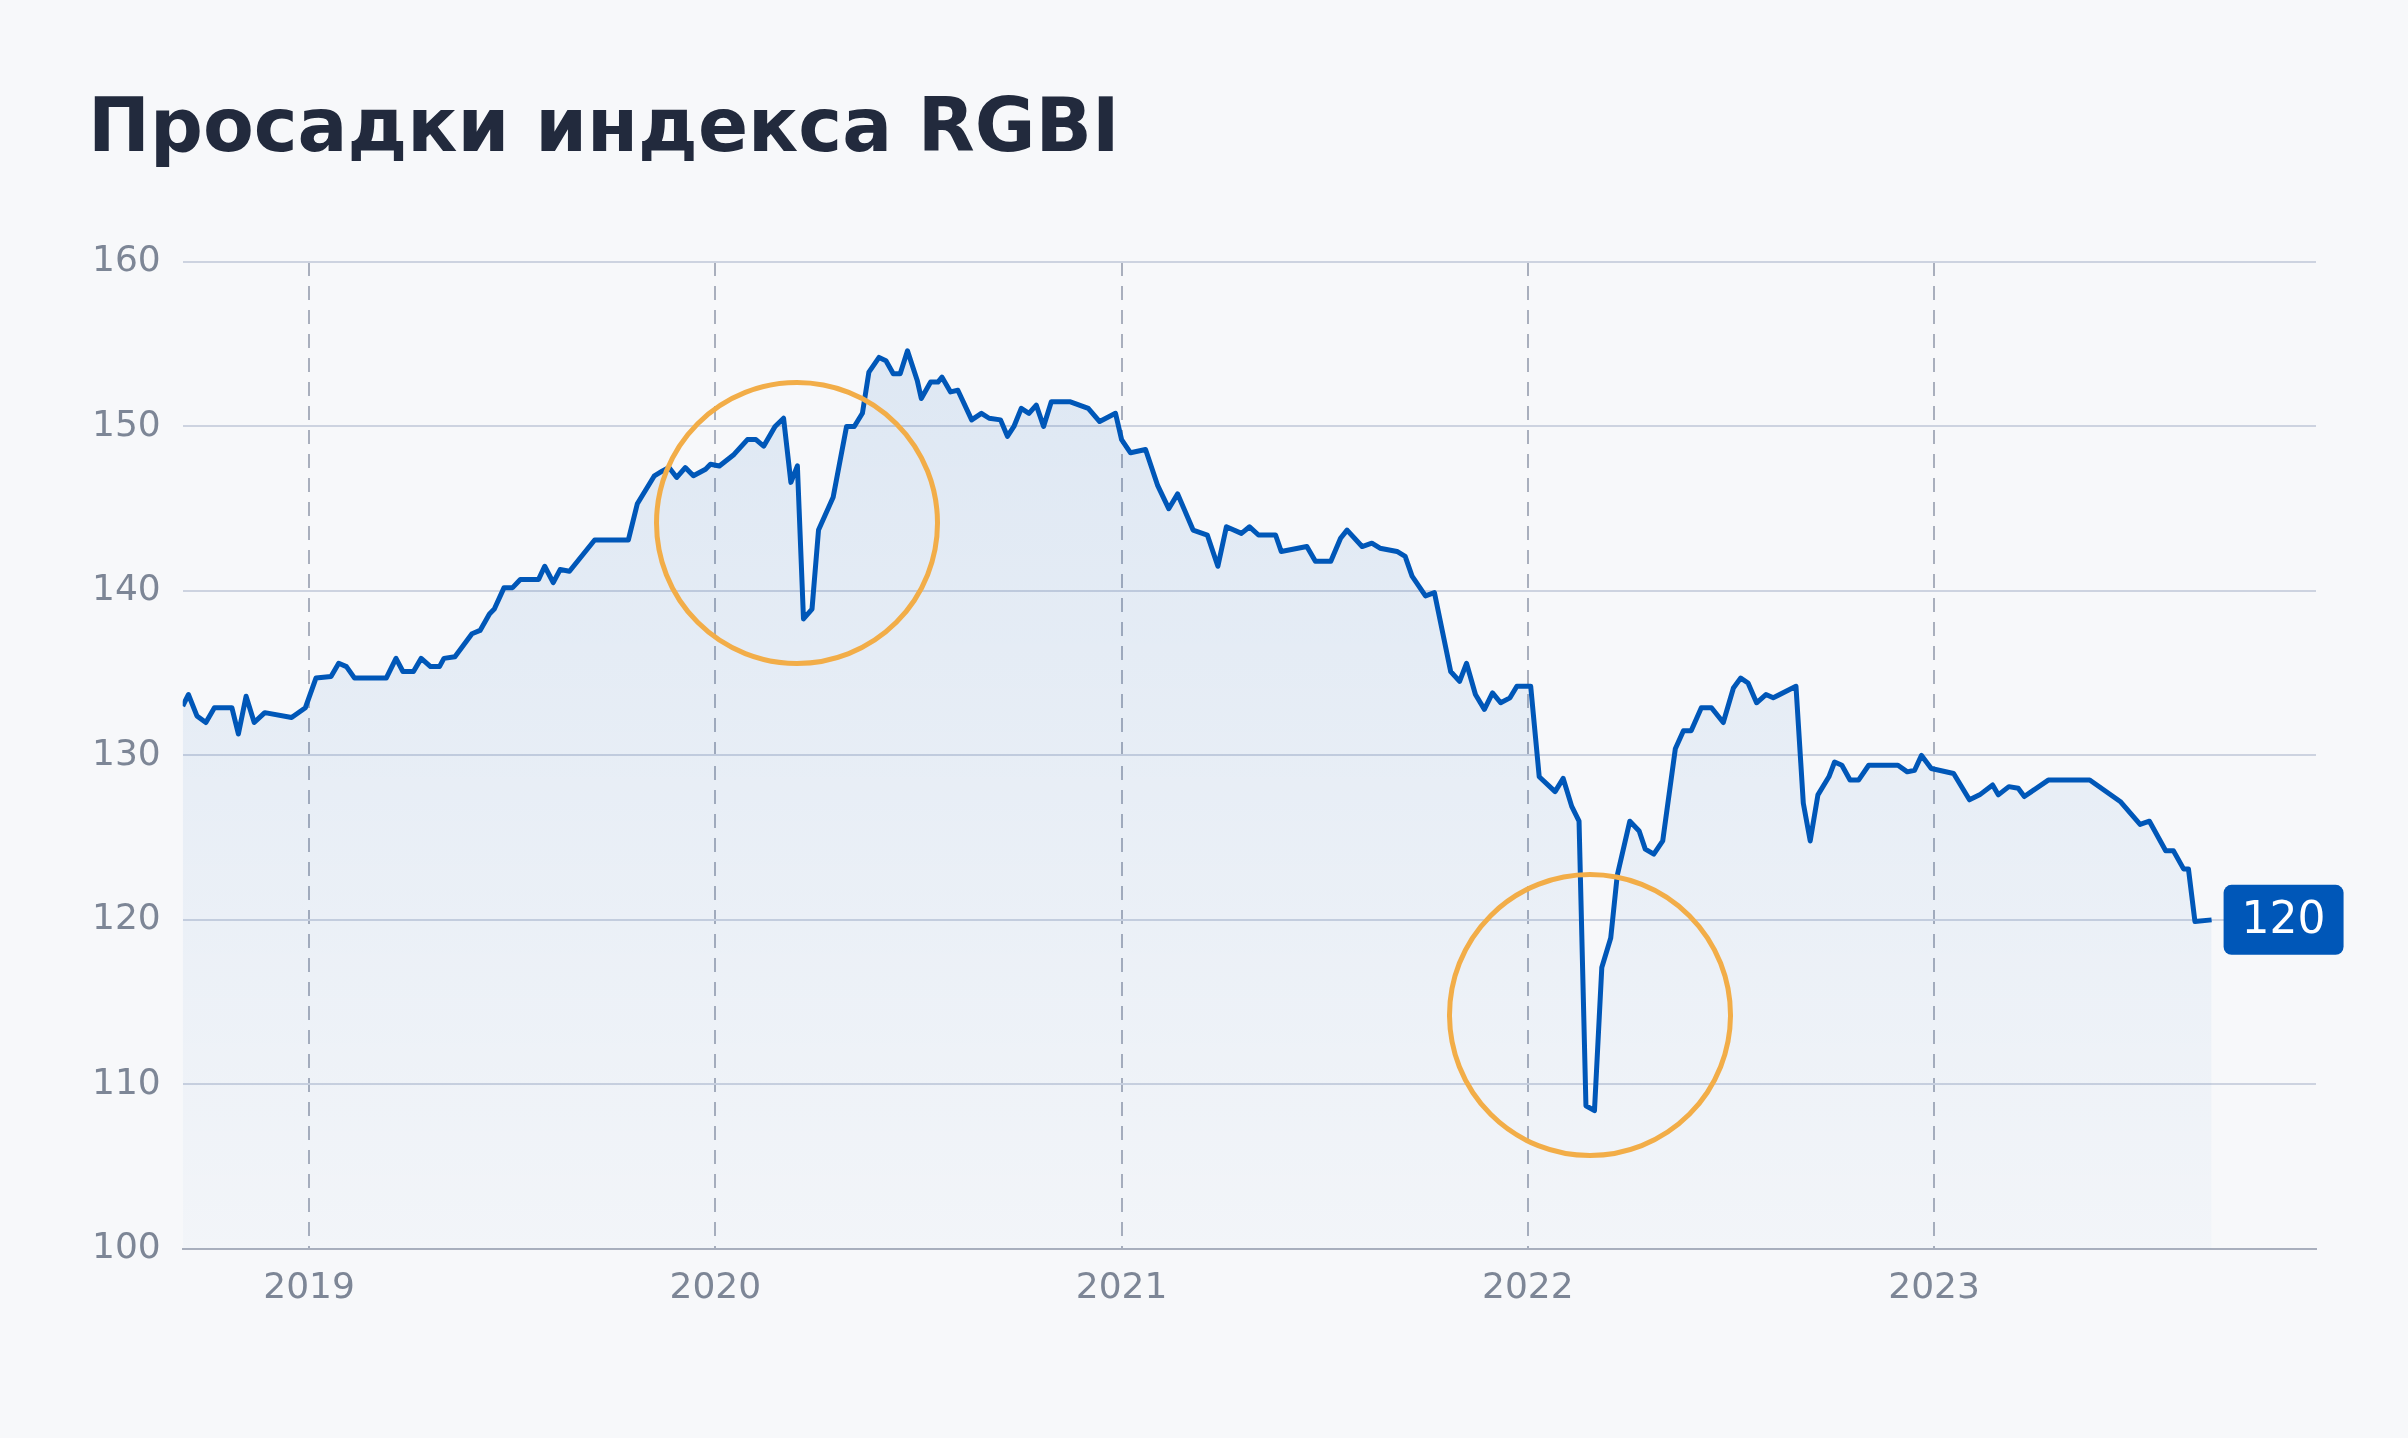 The image size is (2408, 1438). What do you see at coordinates (126, 752) in the screenshot?
I see `y-tick-label: 130` at bounding box center [126, 752].